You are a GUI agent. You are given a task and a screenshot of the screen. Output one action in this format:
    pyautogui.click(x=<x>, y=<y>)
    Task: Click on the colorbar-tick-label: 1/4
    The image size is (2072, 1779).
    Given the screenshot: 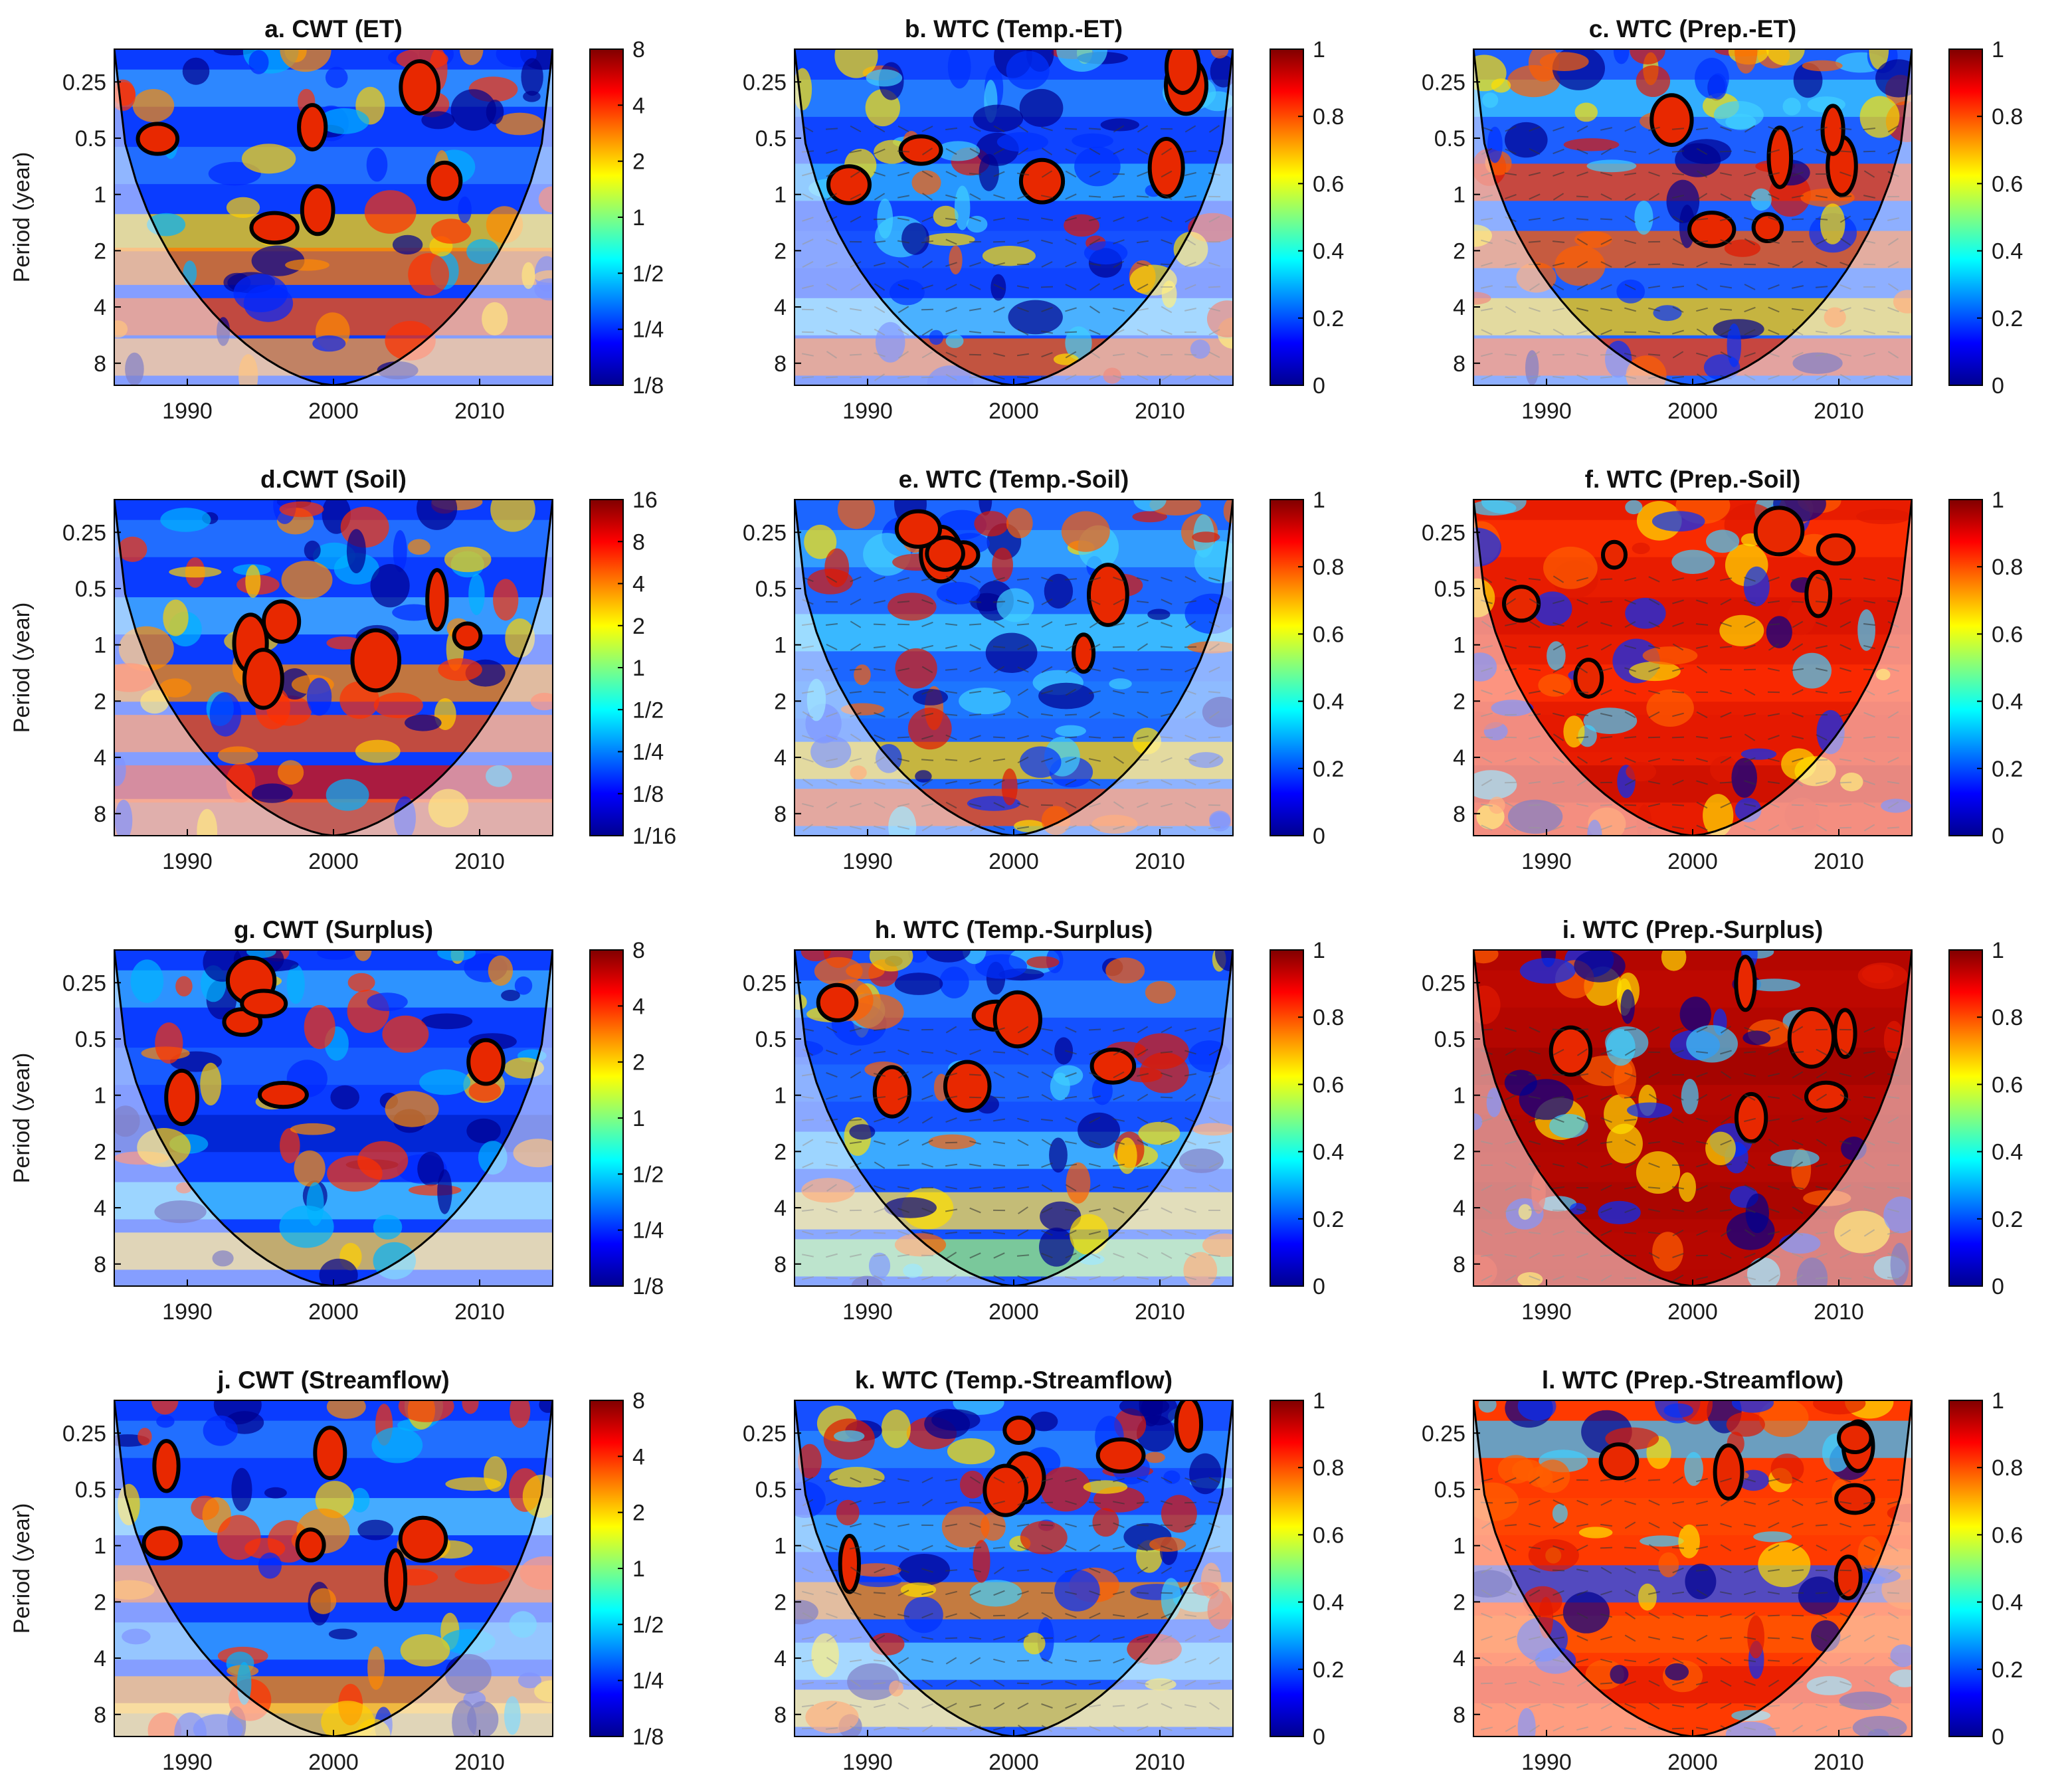 What is the action you would take?
    pyautogui.click(x=648, y=331)
    